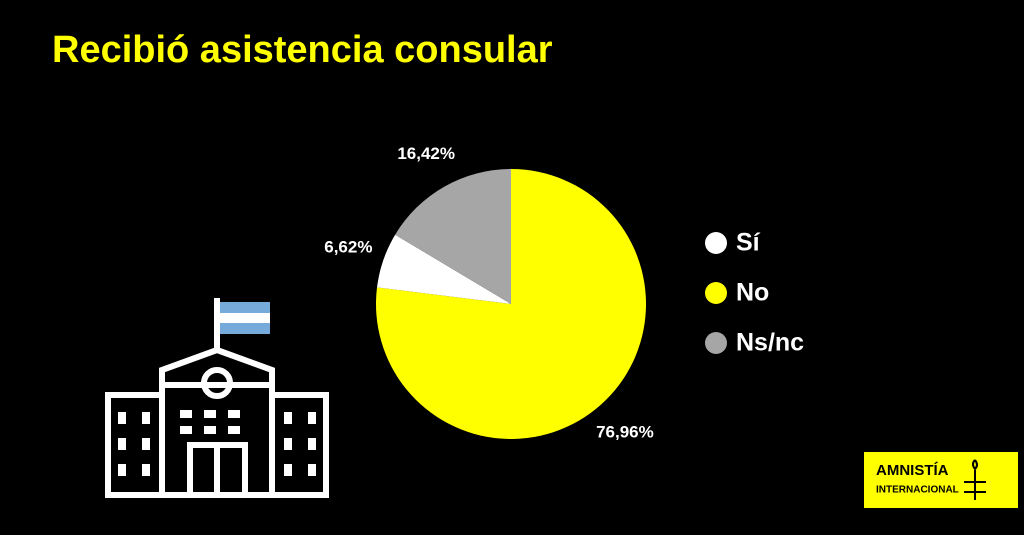 The width and height of the screenshot is (1024, 535). What do you see at coordinates (217, 398) in the screenshot?
I see `embassy-icon` at bounding box center [217, 398].